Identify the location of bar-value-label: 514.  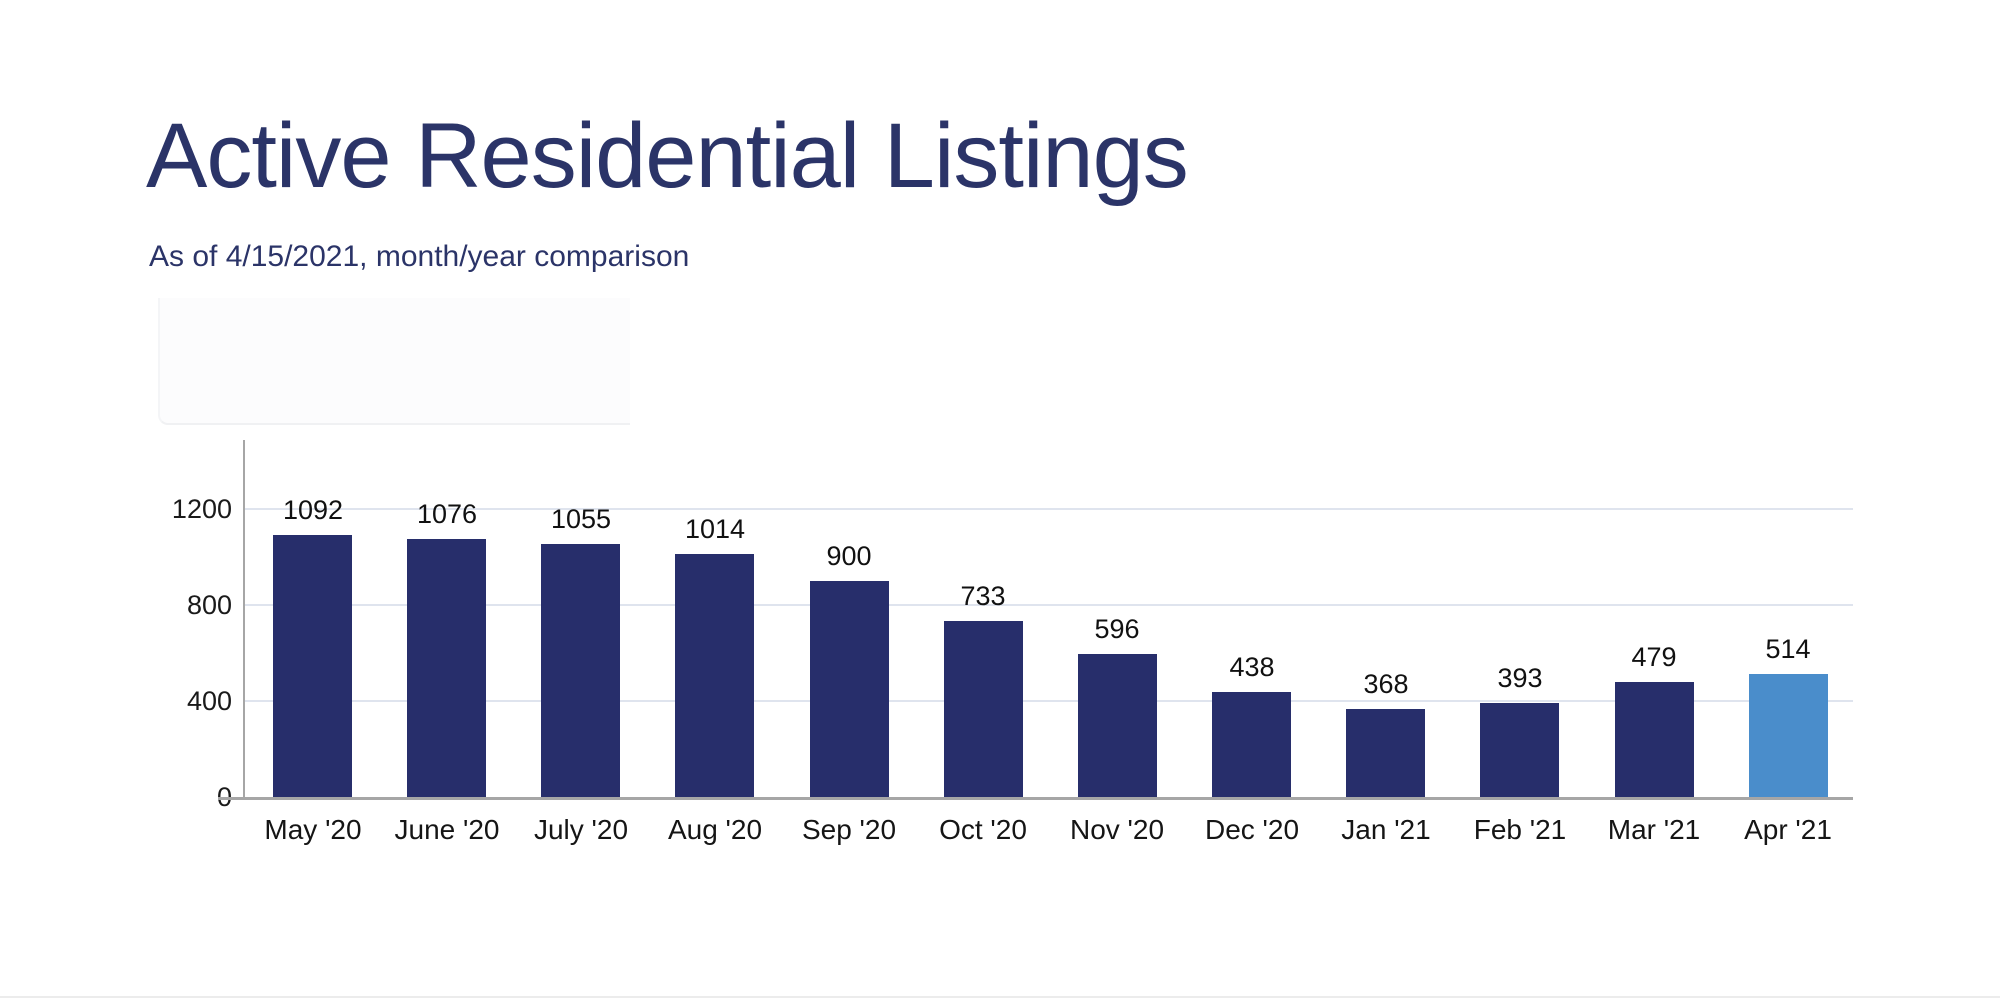
(1788, 649).